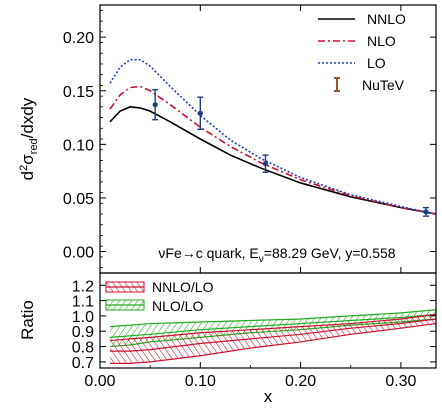 The image size is (442, 409). I want to click on bottom-legend: NNLO/LO NLO/LO, so click(159, 296).